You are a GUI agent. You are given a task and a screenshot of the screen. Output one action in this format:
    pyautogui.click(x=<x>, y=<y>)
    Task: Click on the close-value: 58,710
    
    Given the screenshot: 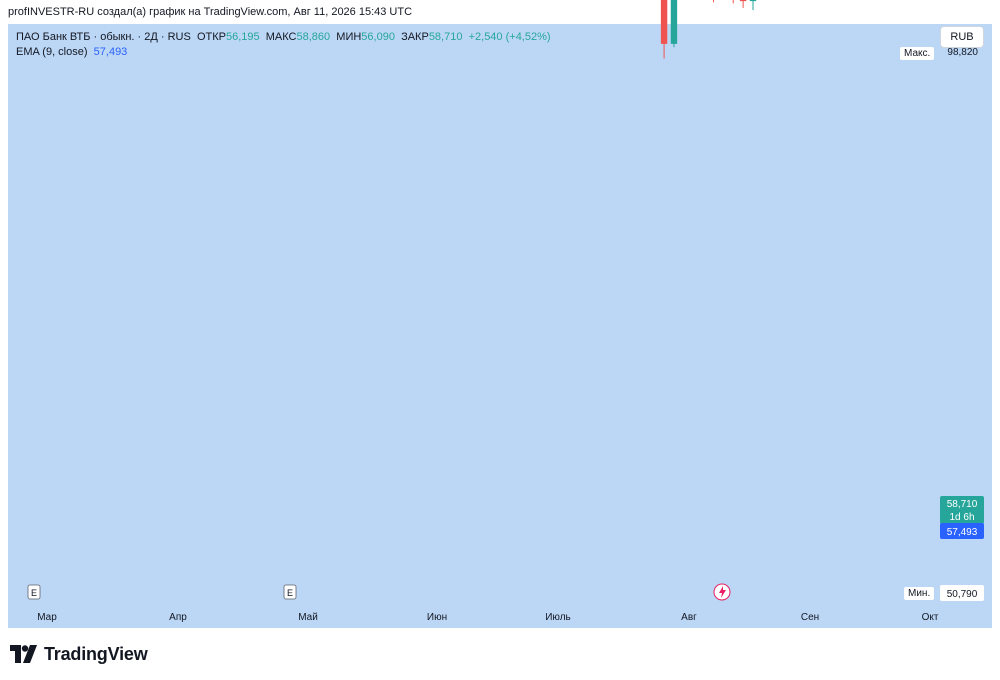 What is the action you would take?
    pyautogui.click(x=445, y=37)
    